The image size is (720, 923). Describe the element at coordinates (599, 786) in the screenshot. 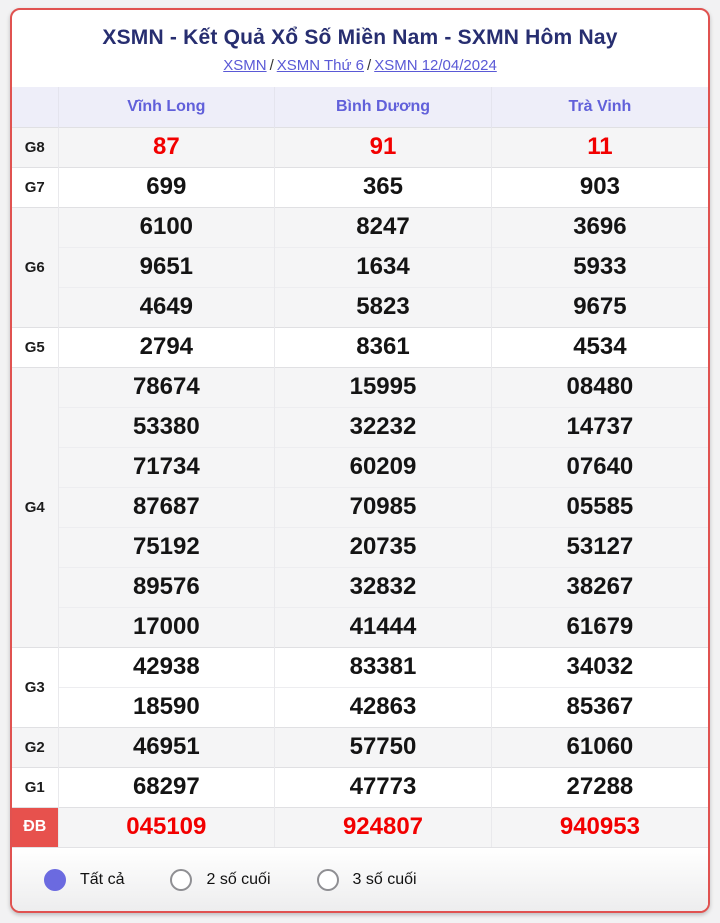

I see `result-cell: 27288` at that location.